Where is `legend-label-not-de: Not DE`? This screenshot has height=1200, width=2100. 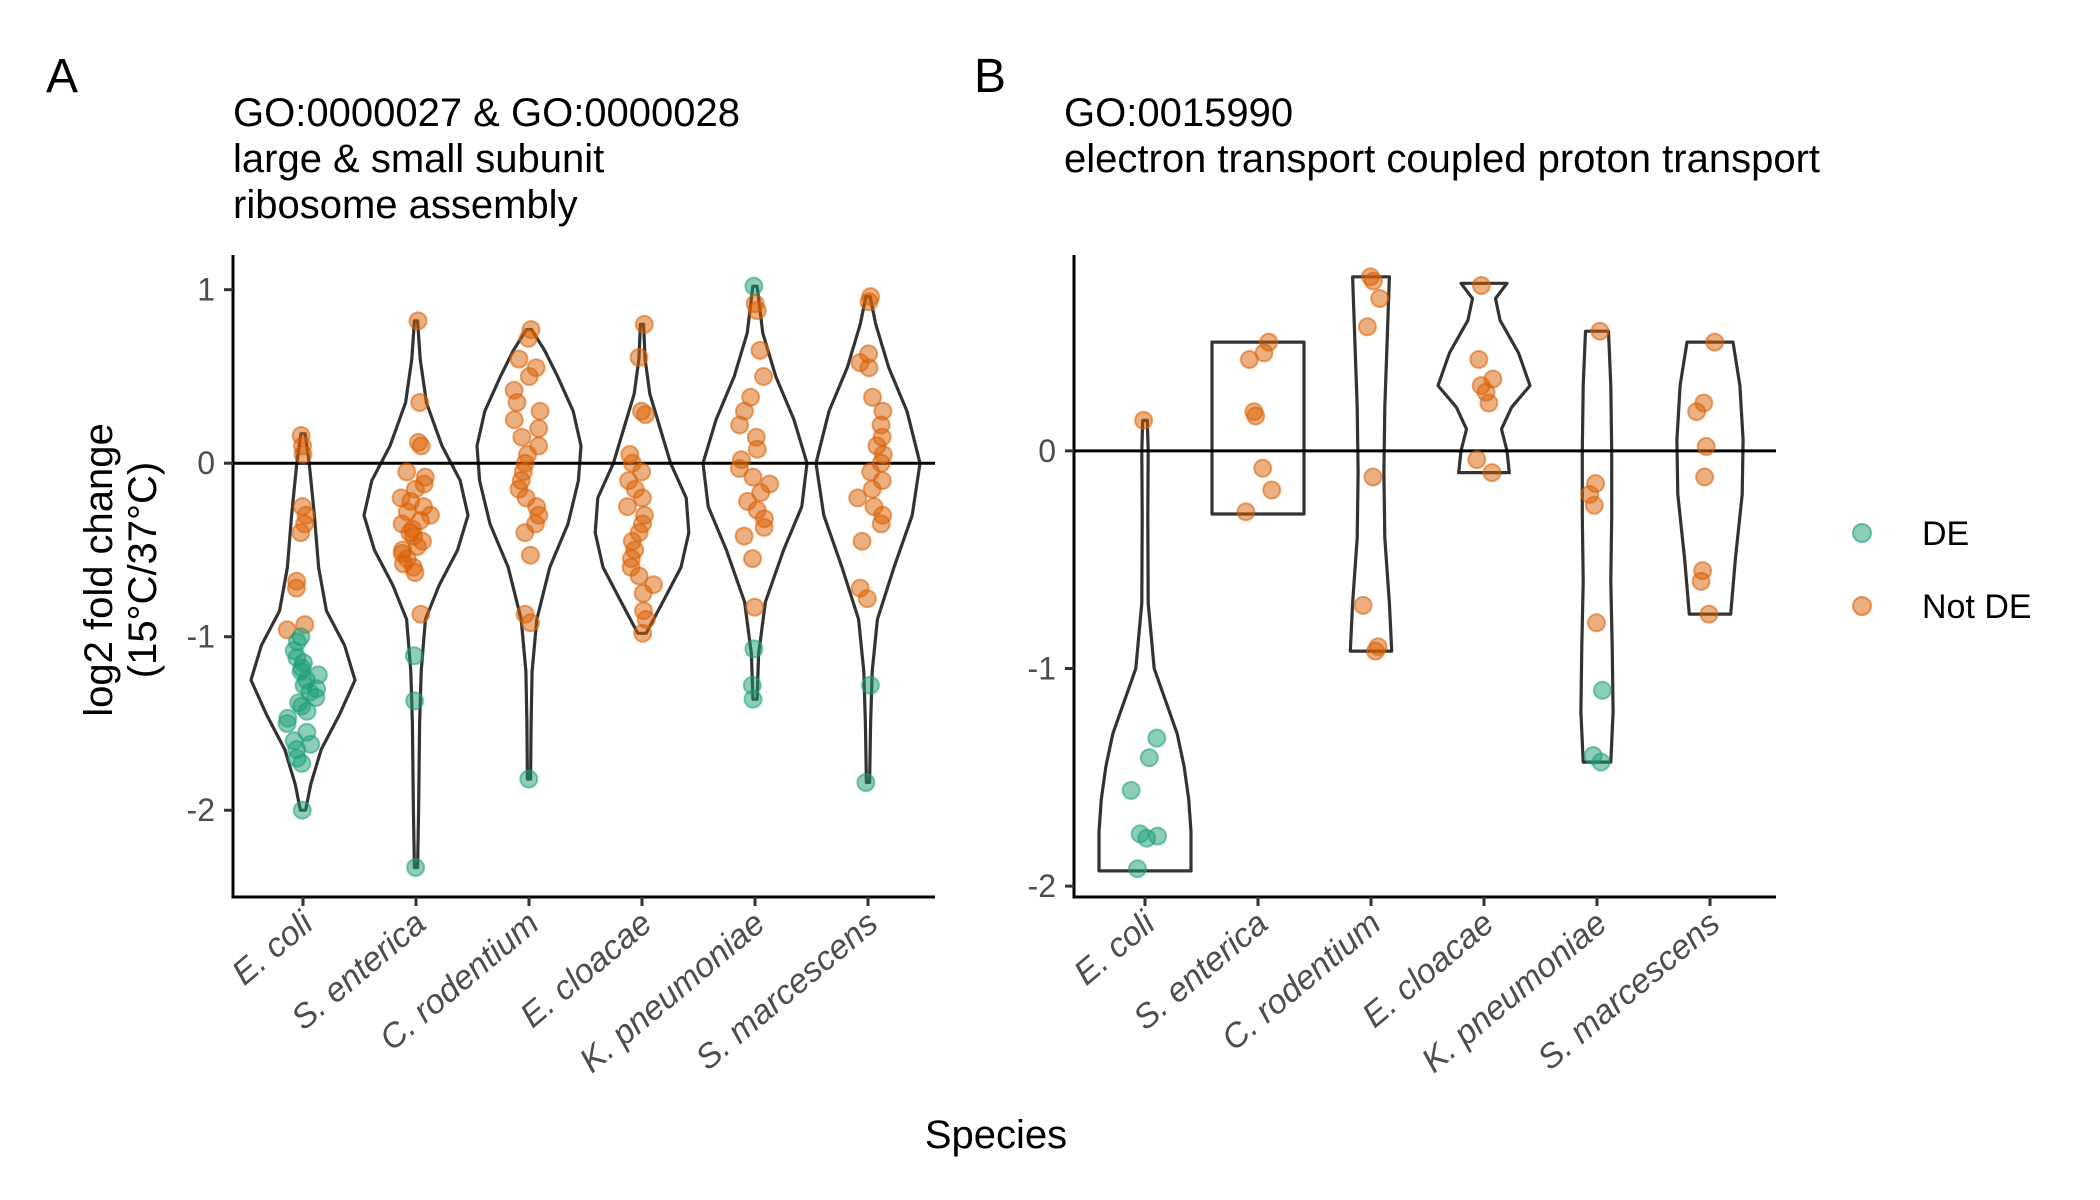 legend-label-not-de: Not DE is located at coordinates (1977, 607).